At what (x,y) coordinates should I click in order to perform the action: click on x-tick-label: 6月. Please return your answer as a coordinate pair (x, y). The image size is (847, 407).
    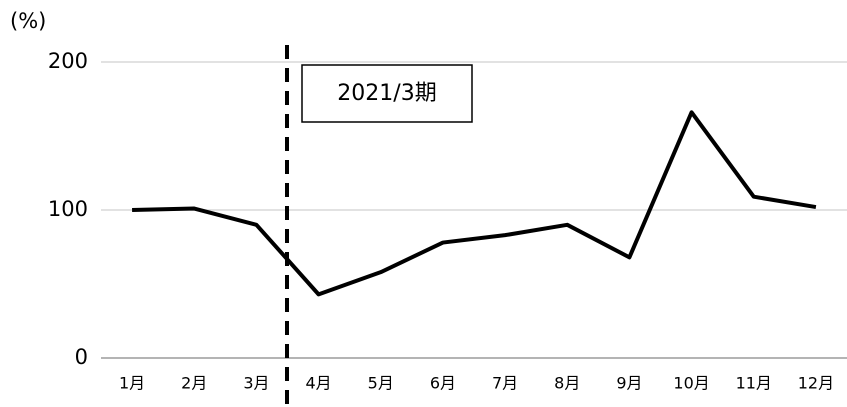
    Looking at the image, I should click on (443, 383).